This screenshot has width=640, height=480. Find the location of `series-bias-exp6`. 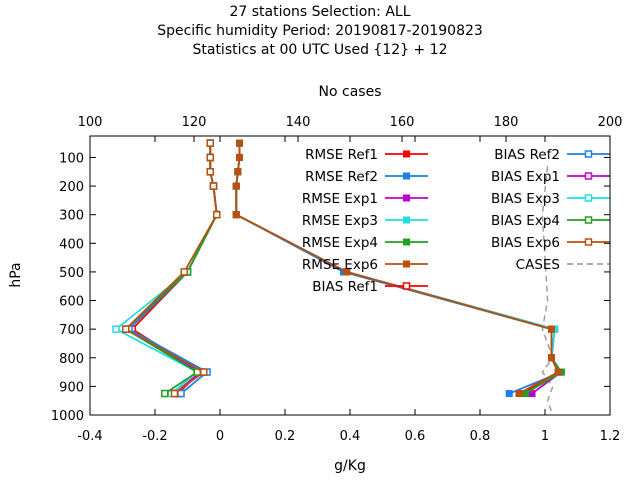

series-bias-exp6 is located at coordinates (171, 268).